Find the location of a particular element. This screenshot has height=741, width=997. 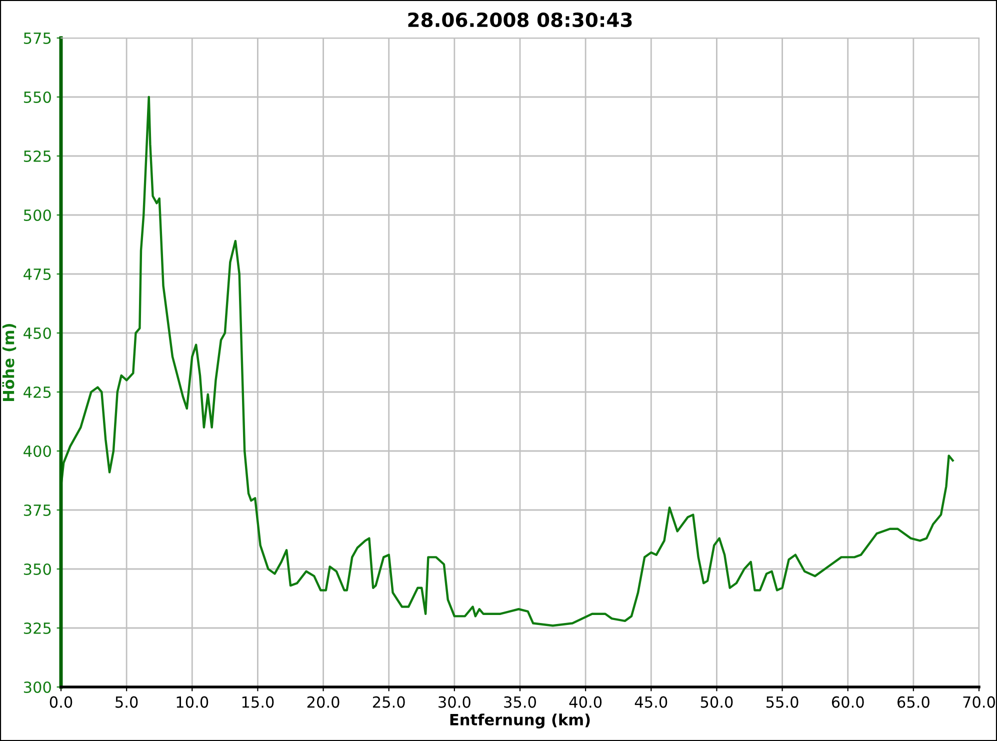

y-tick-label: 475 is located at coordinates (37, 274).